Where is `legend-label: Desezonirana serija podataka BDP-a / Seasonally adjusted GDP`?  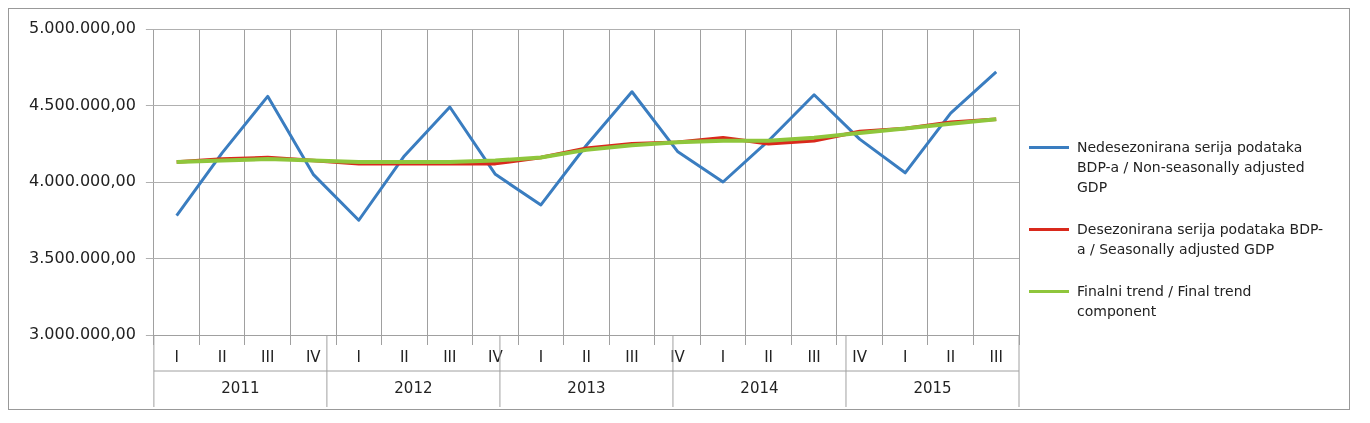 legend-label: Desezonirana serija podataka BDP-a / Seasonally adjusted GDP is located at coordinates (1201, 239).